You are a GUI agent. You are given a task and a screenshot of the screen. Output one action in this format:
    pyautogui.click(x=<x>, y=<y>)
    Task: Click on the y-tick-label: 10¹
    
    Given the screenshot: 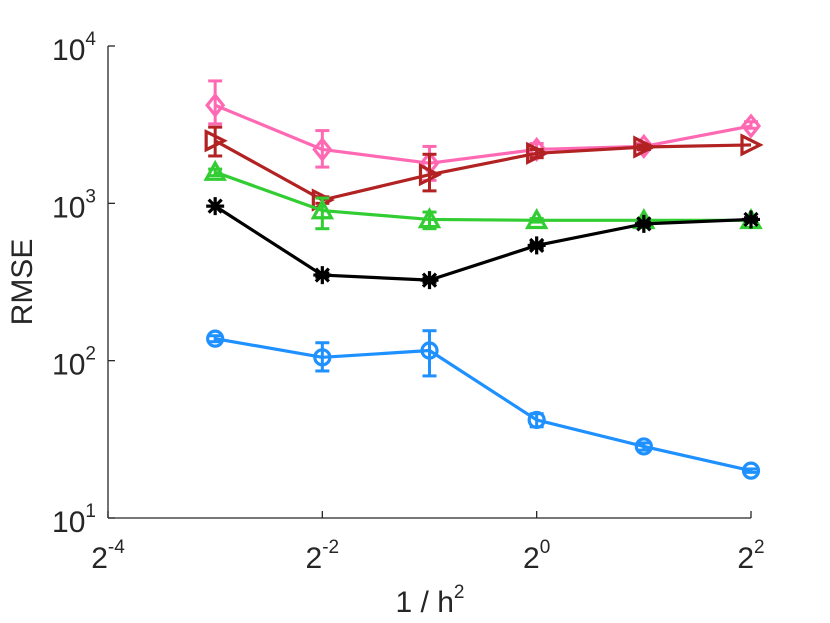 What is the action you would take?
    pyautogui.click(x=74, y=520)
    